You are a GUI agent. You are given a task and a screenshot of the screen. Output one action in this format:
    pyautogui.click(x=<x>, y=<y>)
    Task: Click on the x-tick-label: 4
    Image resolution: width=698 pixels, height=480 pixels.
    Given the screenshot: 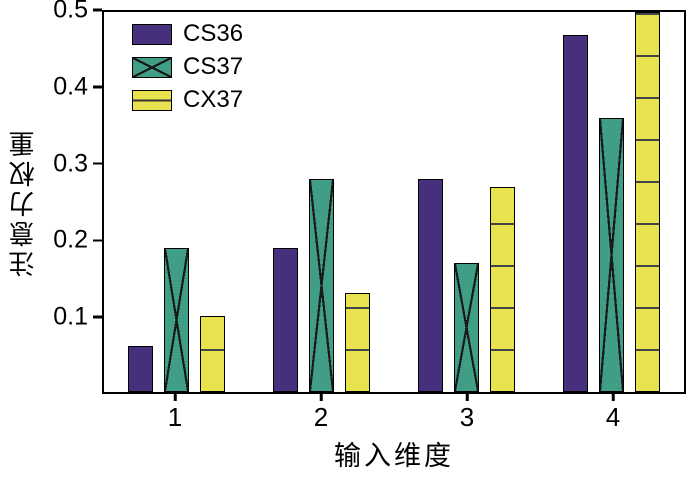 What is the action you would take?
    pyautogui.click(x=613, y=417)
    